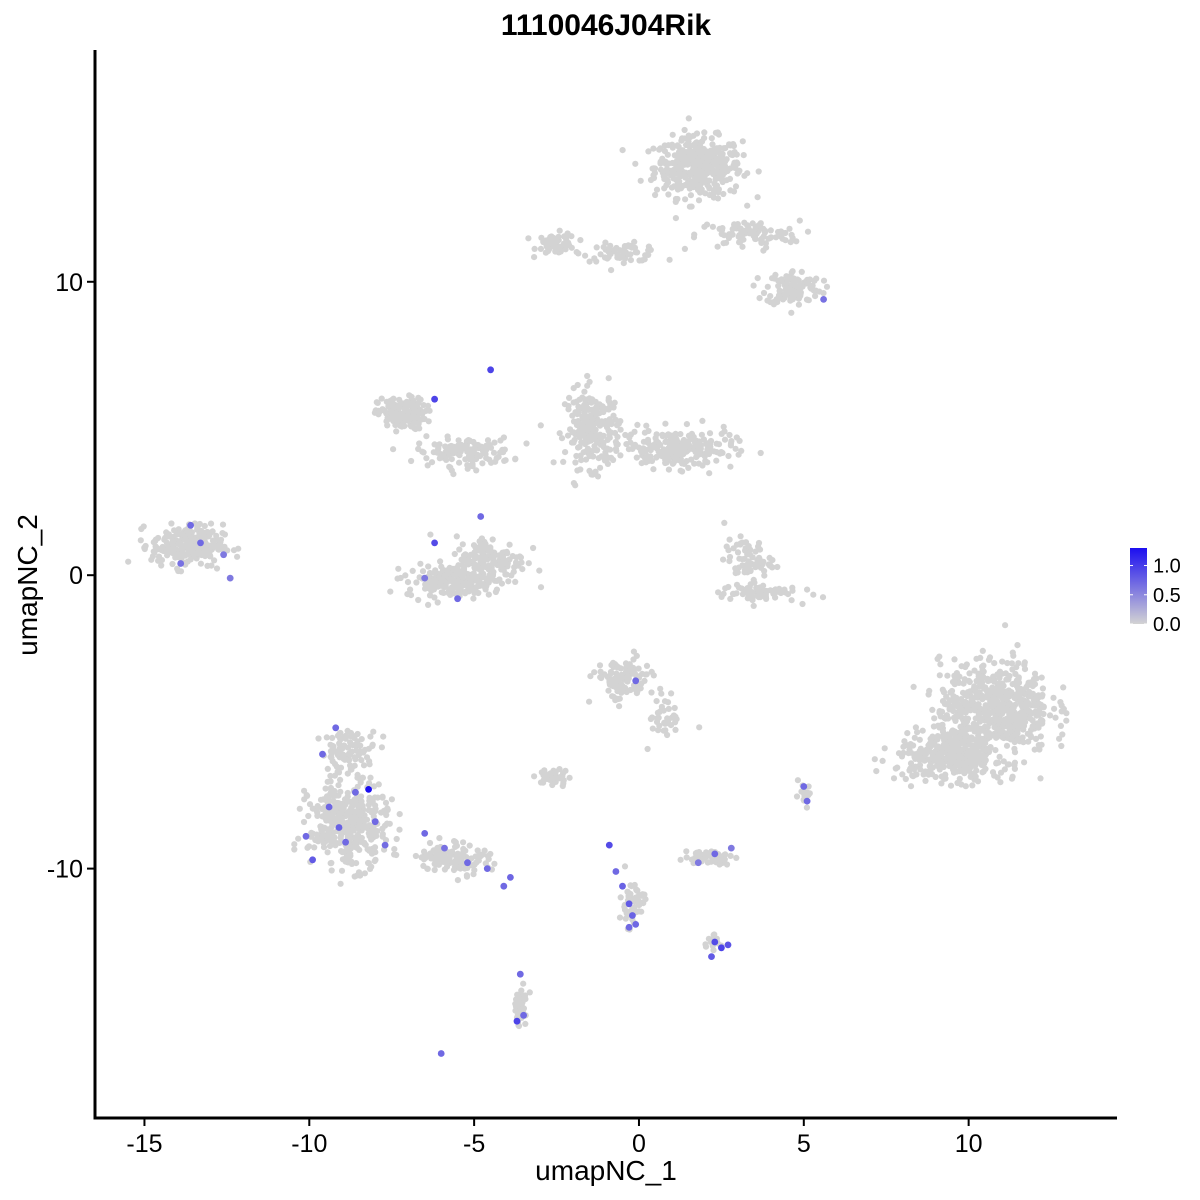  Describe the element at coordinates (969, 1144) in the screenshot. I see `x-tick-label: 10` at that location.